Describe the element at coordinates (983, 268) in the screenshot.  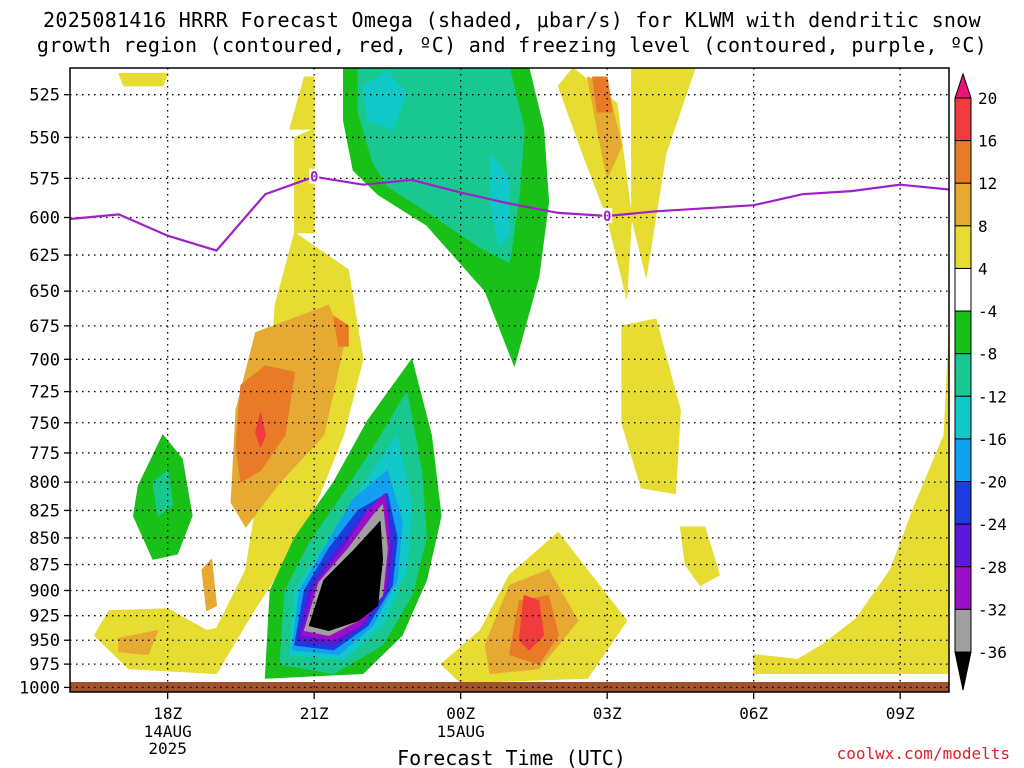
I see `colorbar-label-4: 4` at that location.